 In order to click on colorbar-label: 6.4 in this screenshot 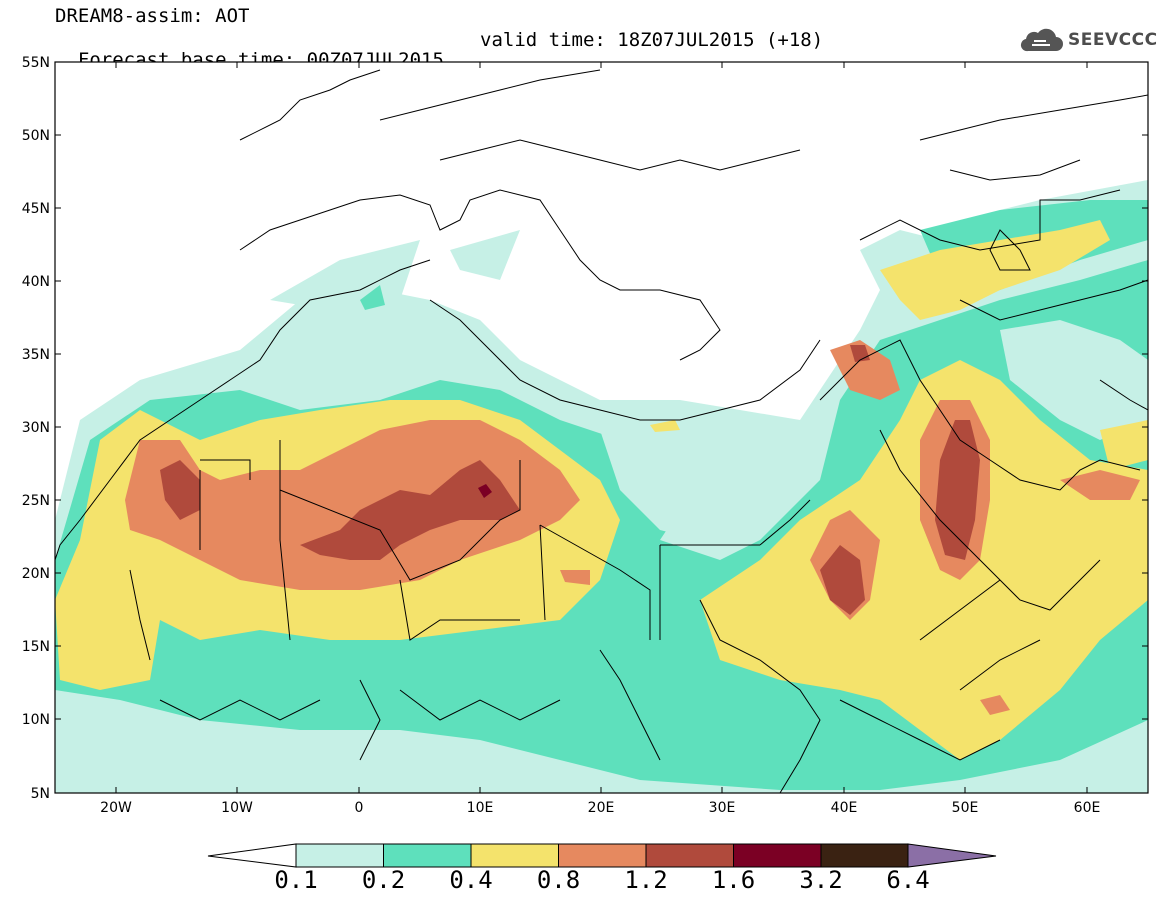, I will do `click(908, 880)`.